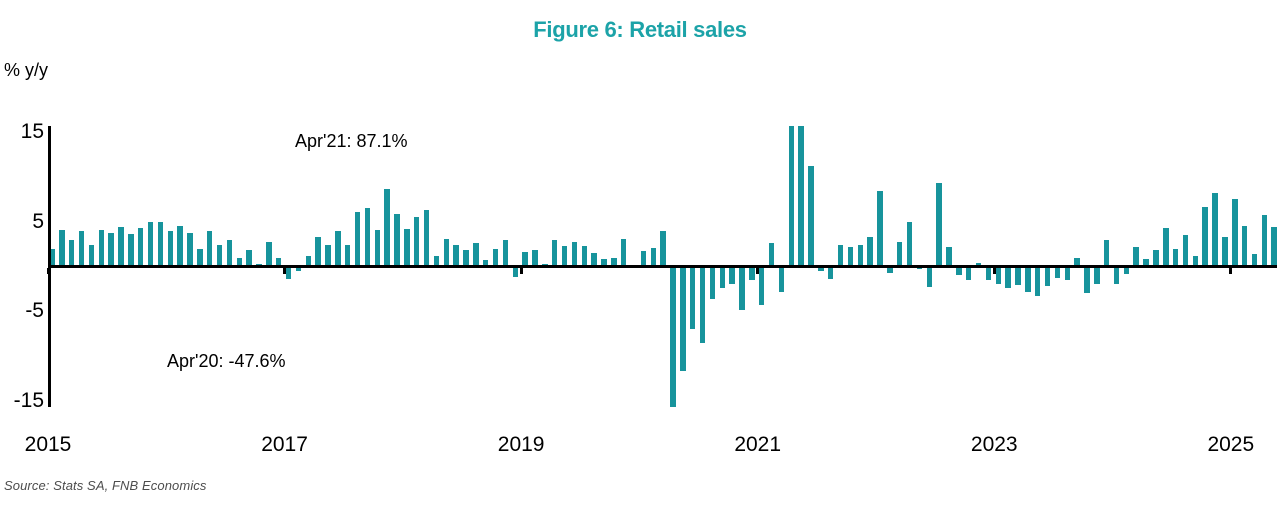  What do you see at coordinates (28, 401) in the screenshot?
I see `y-axis-tick-label: -15` at bounding box center [28, 401].